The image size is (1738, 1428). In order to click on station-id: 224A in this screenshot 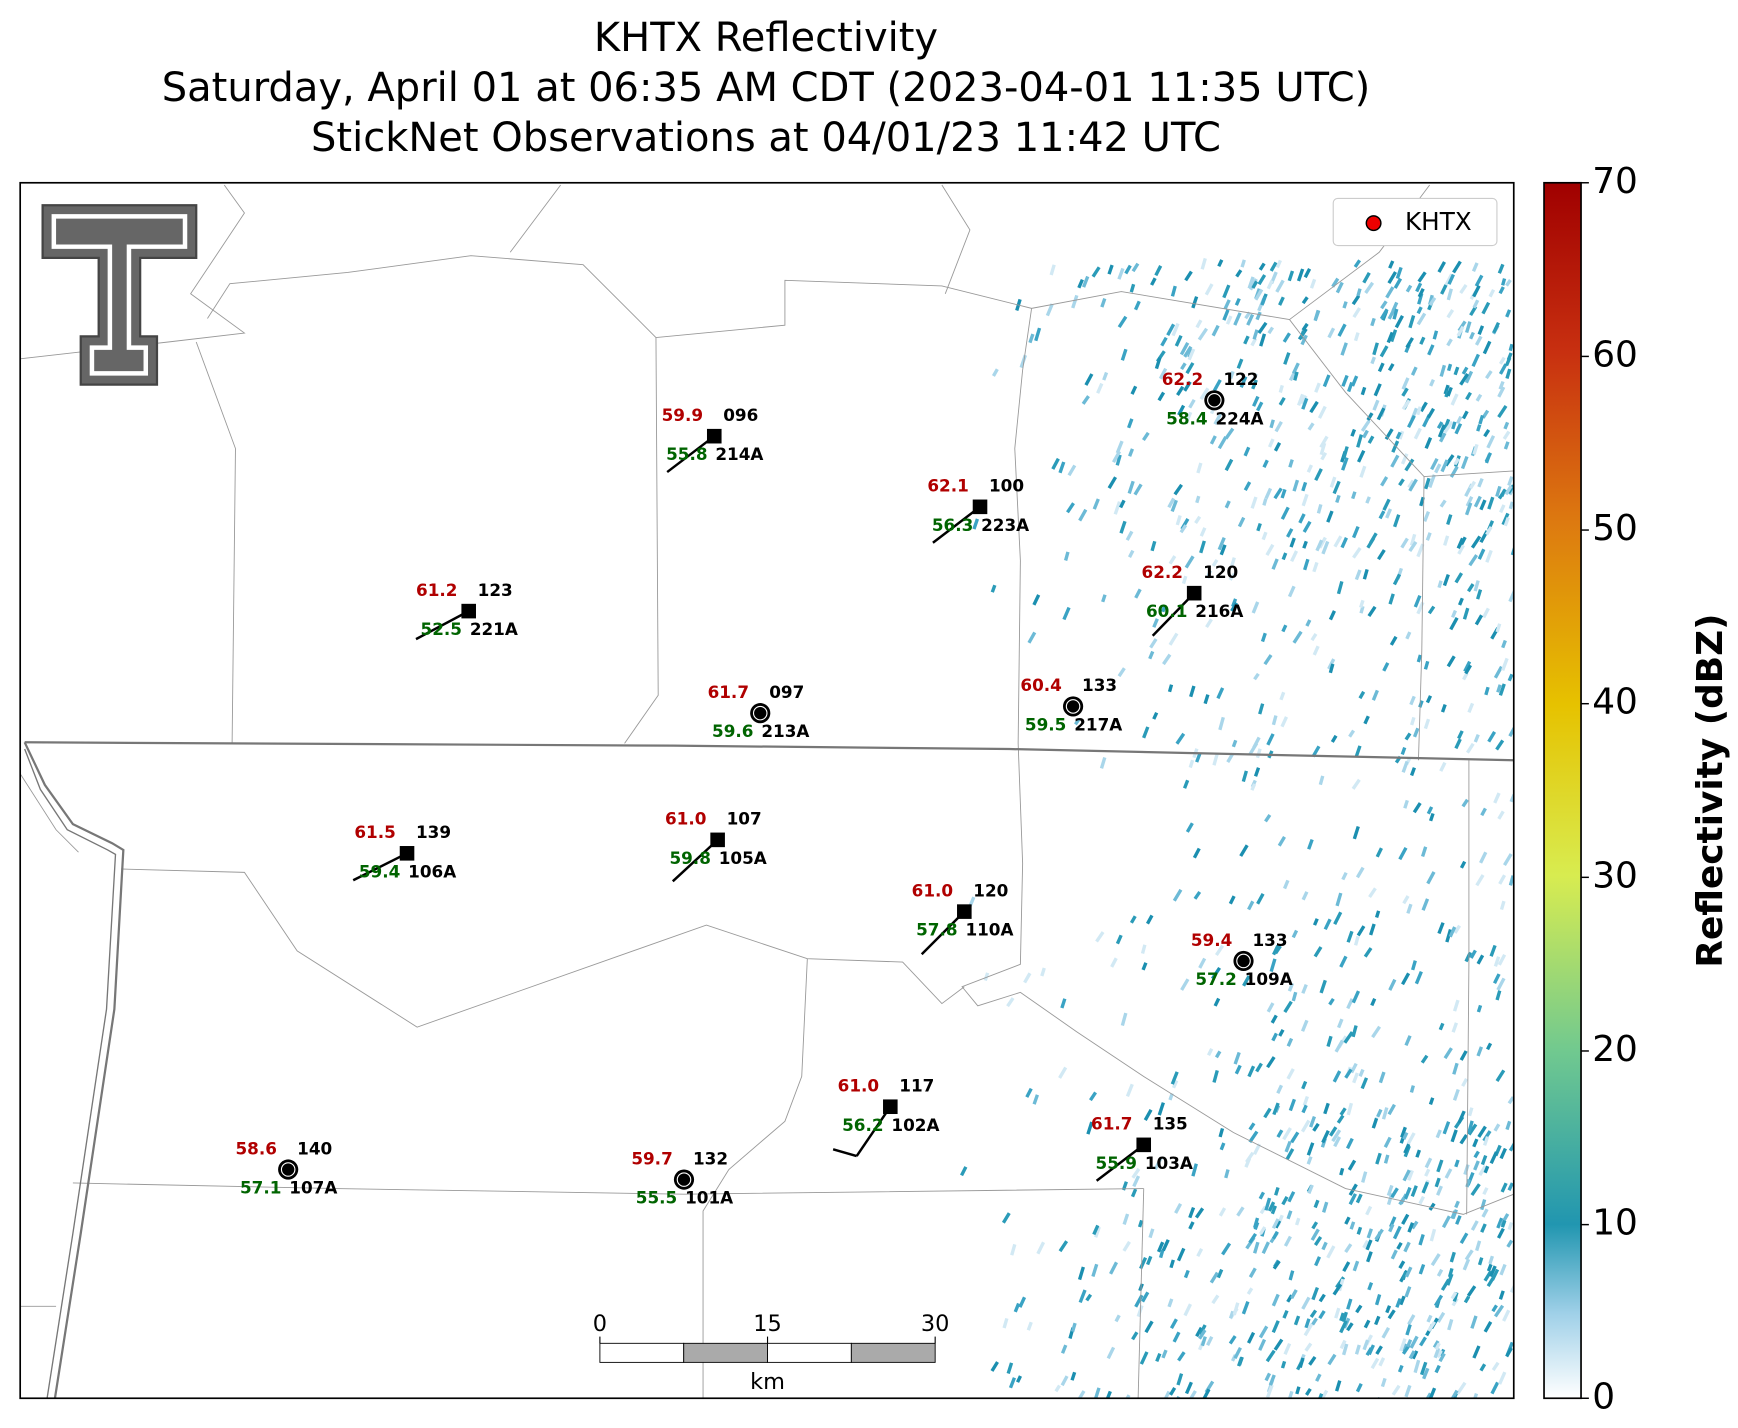, I will do `click(1239, 418)`.